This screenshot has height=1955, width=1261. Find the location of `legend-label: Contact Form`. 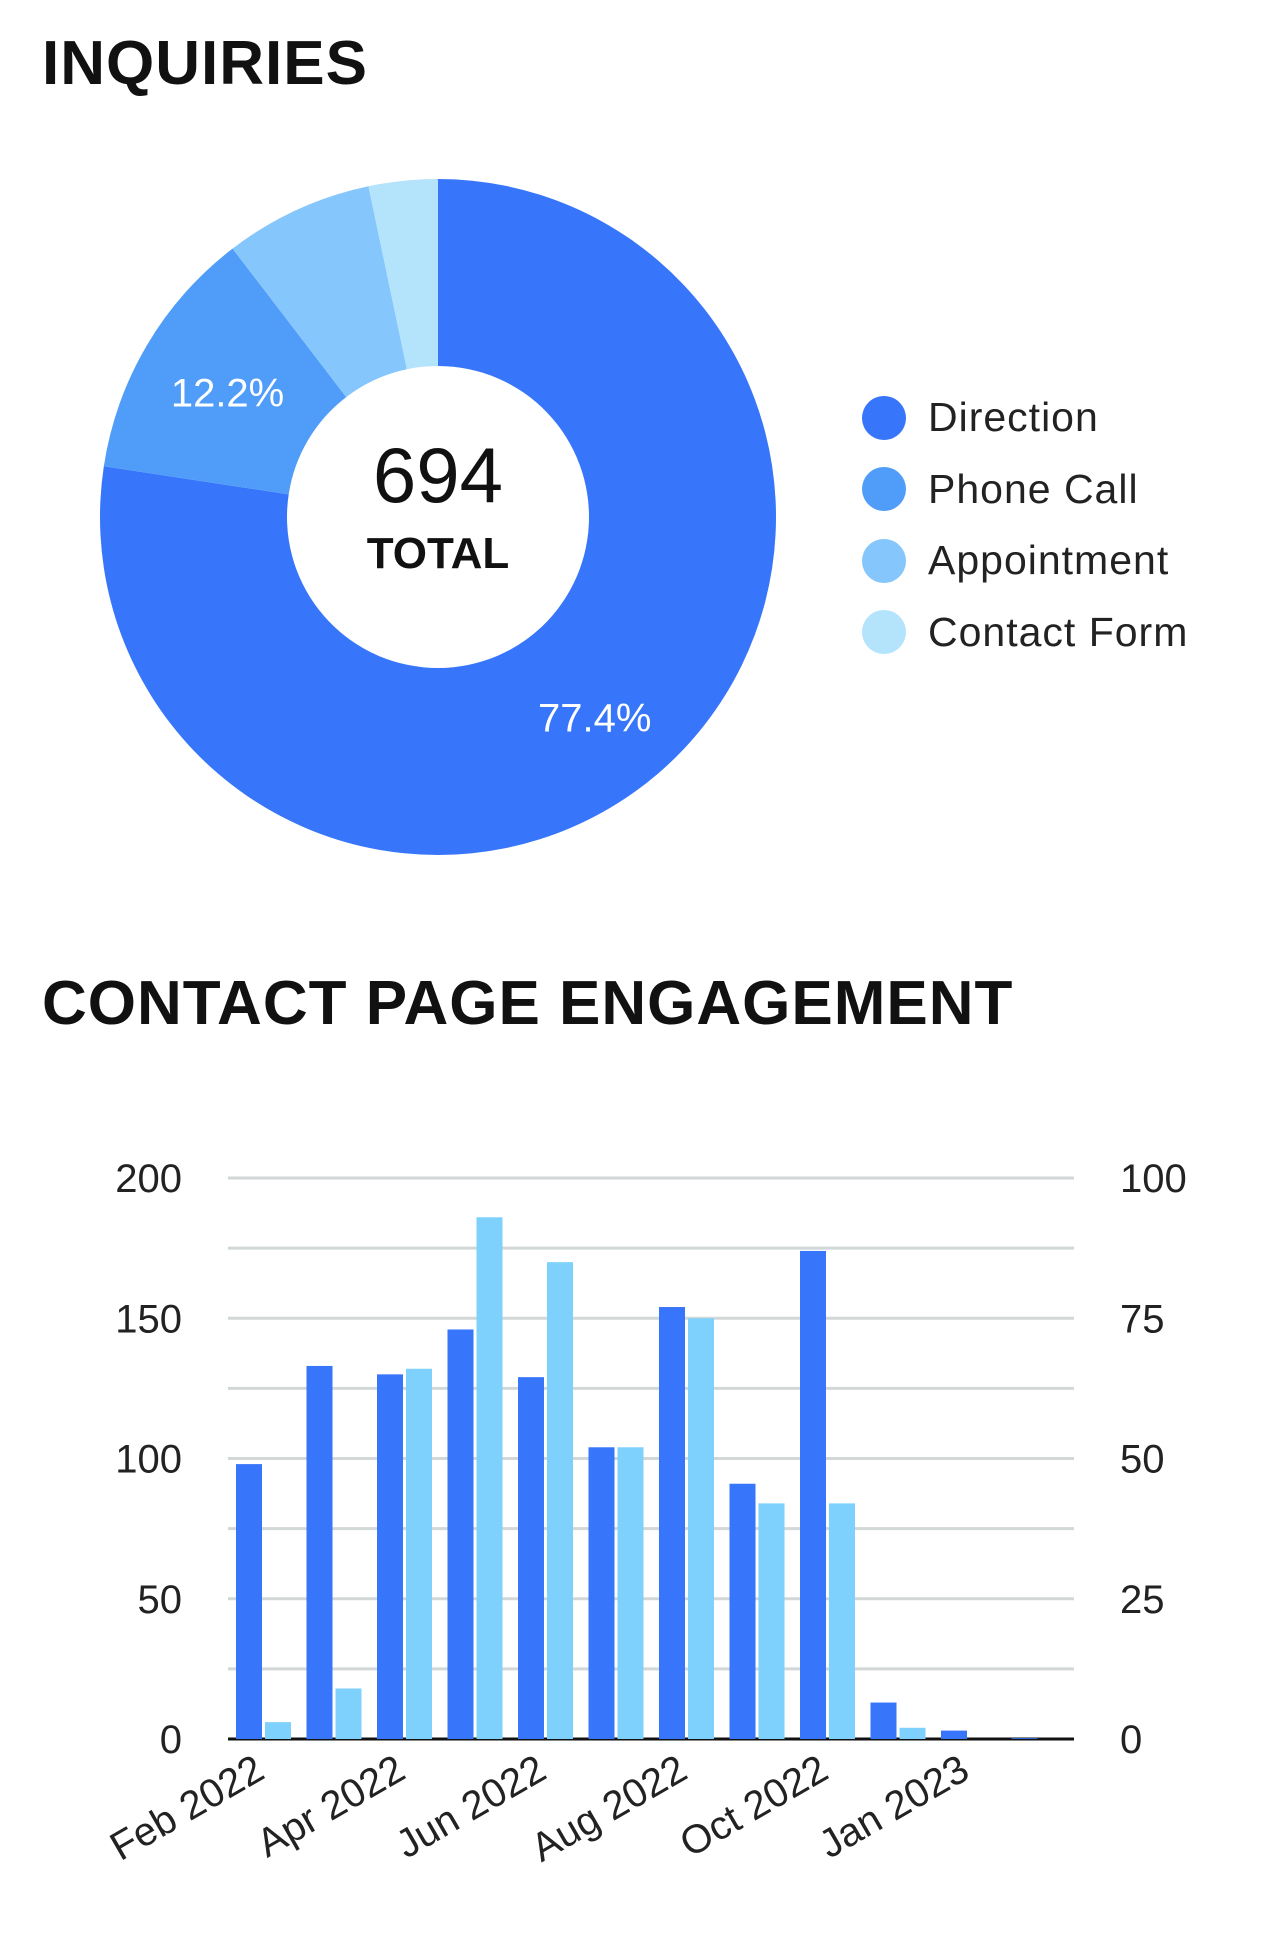

legend-label: Contact Form is located at coordinates (1058, 631).